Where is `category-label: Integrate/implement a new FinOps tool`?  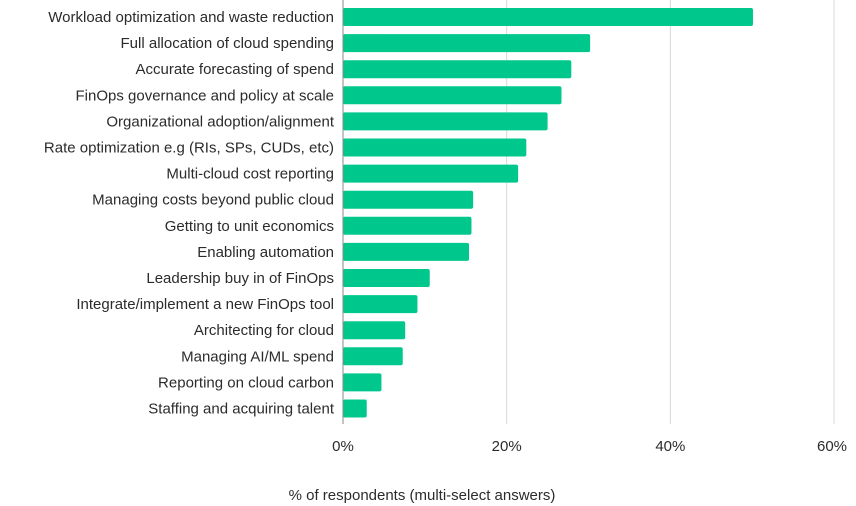
category-label: Integrate/implement a new FinOps tool is located at coordinates (205, 304).